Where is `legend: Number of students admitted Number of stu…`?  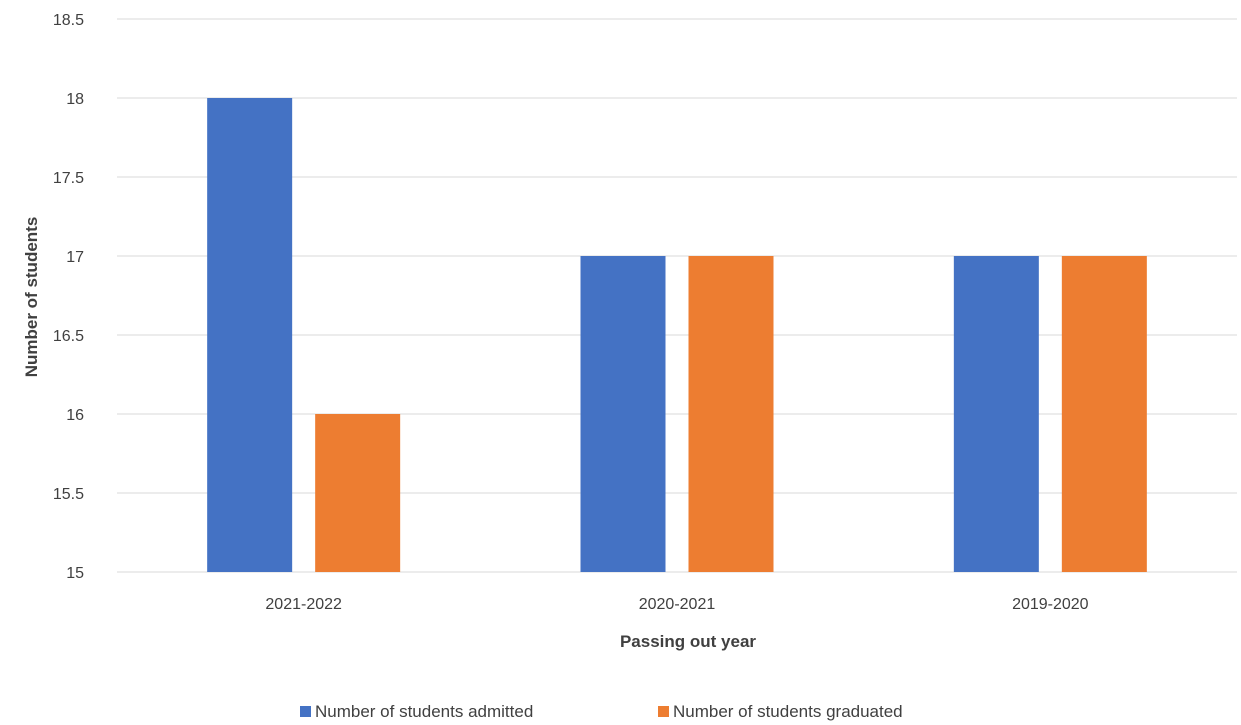 legend: Number of students admitted Number of stu… is located at coordinates (601, 711).